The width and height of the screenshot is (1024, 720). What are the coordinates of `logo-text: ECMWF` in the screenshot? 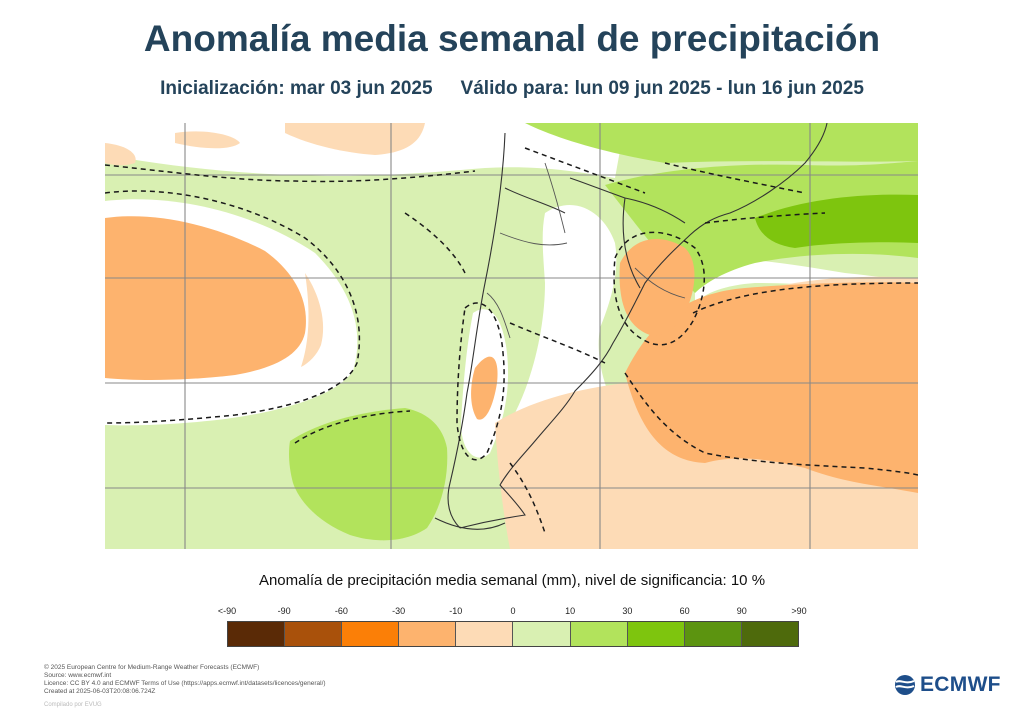 It's located at (960, 684).